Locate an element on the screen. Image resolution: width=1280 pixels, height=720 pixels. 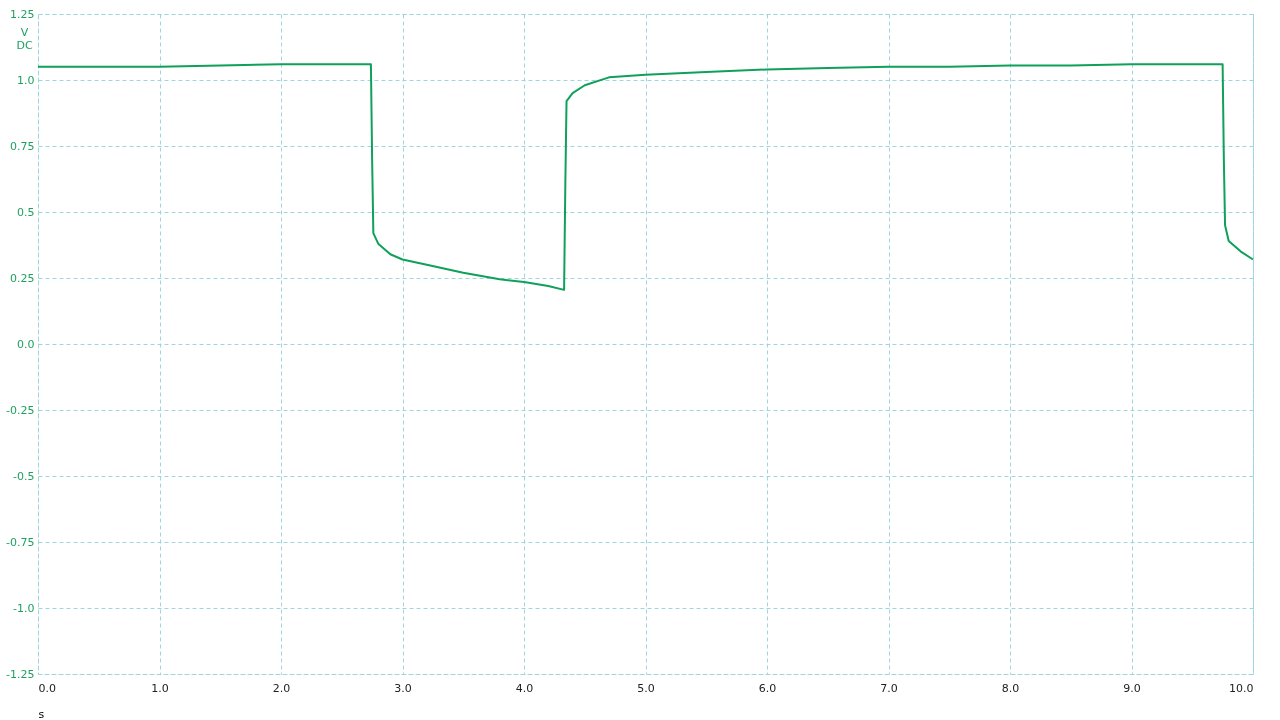
y-tick-label: -0.75 is located at coordinates (20, 542).